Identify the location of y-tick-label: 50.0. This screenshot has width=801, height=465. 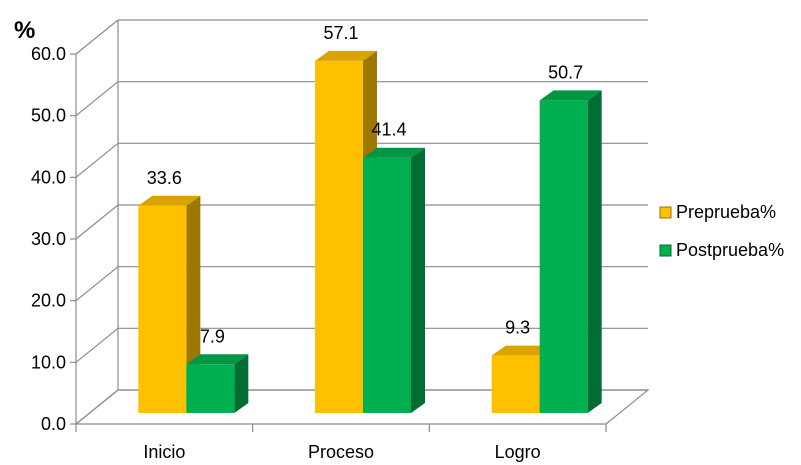
(48, 116).